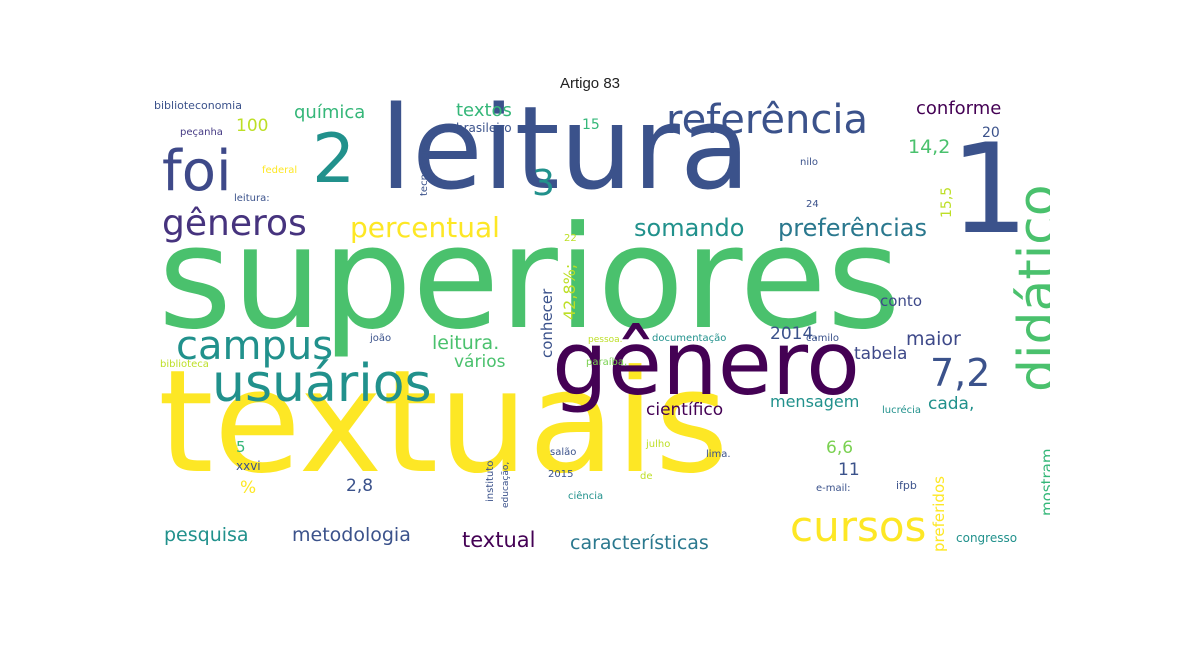 Image resolution: width=1180 pixels, height=650 pixels. What do you see at coordinates (330, 112) in the screenshot?
I see `word-quimica: química` at bounding box center [330, 112].